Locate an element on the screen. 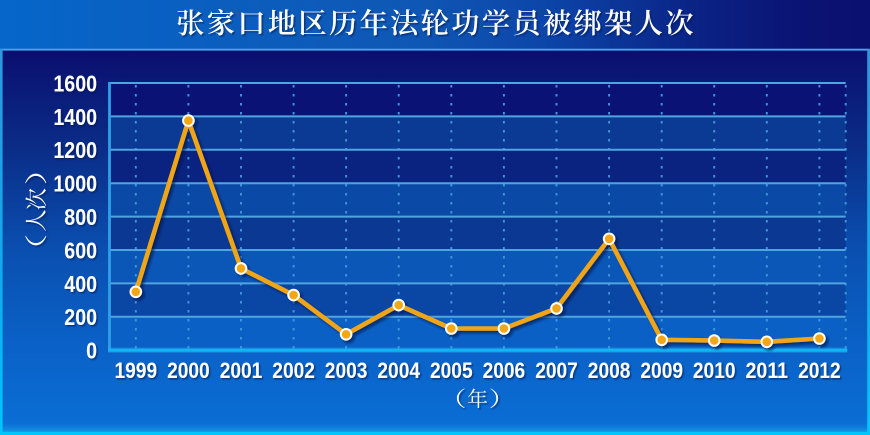  svg-text: 2005 is located at coordinates (451, 370).